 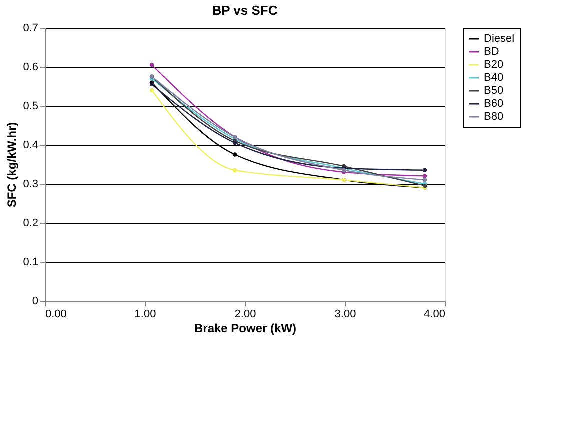 I want to click on legend-label: B50, so click(x=494, y=91).